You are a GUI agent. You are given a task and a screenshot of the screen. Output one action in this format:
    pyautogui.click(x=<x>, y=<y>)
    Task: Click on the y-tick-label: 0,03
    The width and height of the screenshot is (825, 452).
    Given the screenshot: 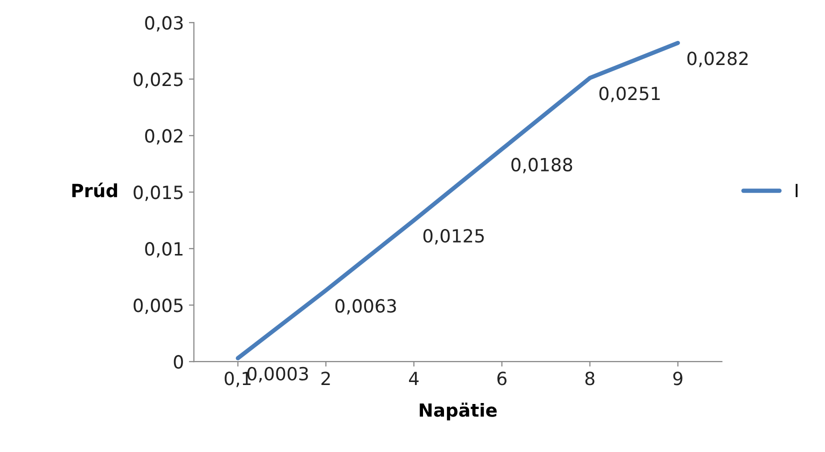 What is the action you would take?
    pyautogui.click(x=164, y=24)
    